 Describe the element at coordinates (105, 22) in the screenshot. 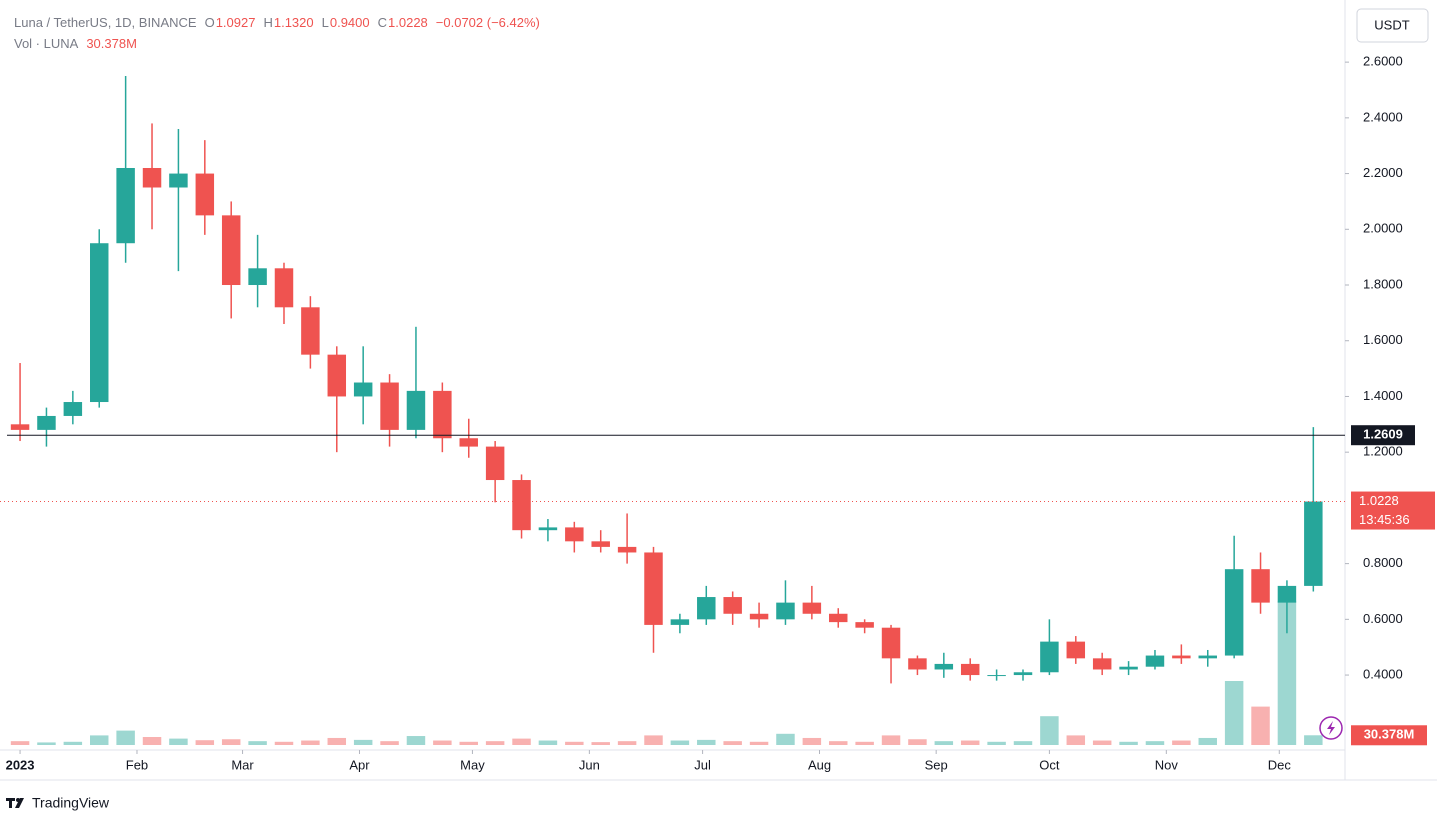

I see `symbol: Luna / TetherUS, 1D, BINANCE` at that location.